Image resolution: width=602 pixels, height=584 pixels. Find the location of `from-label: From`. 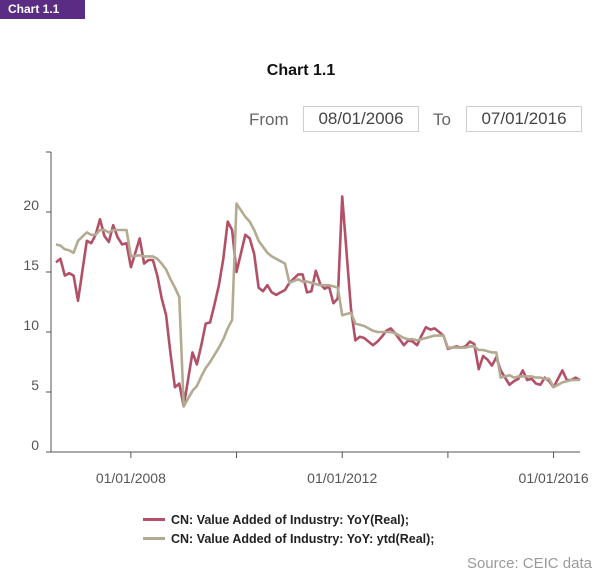

from-label: From is located at coordinates (269, 119).